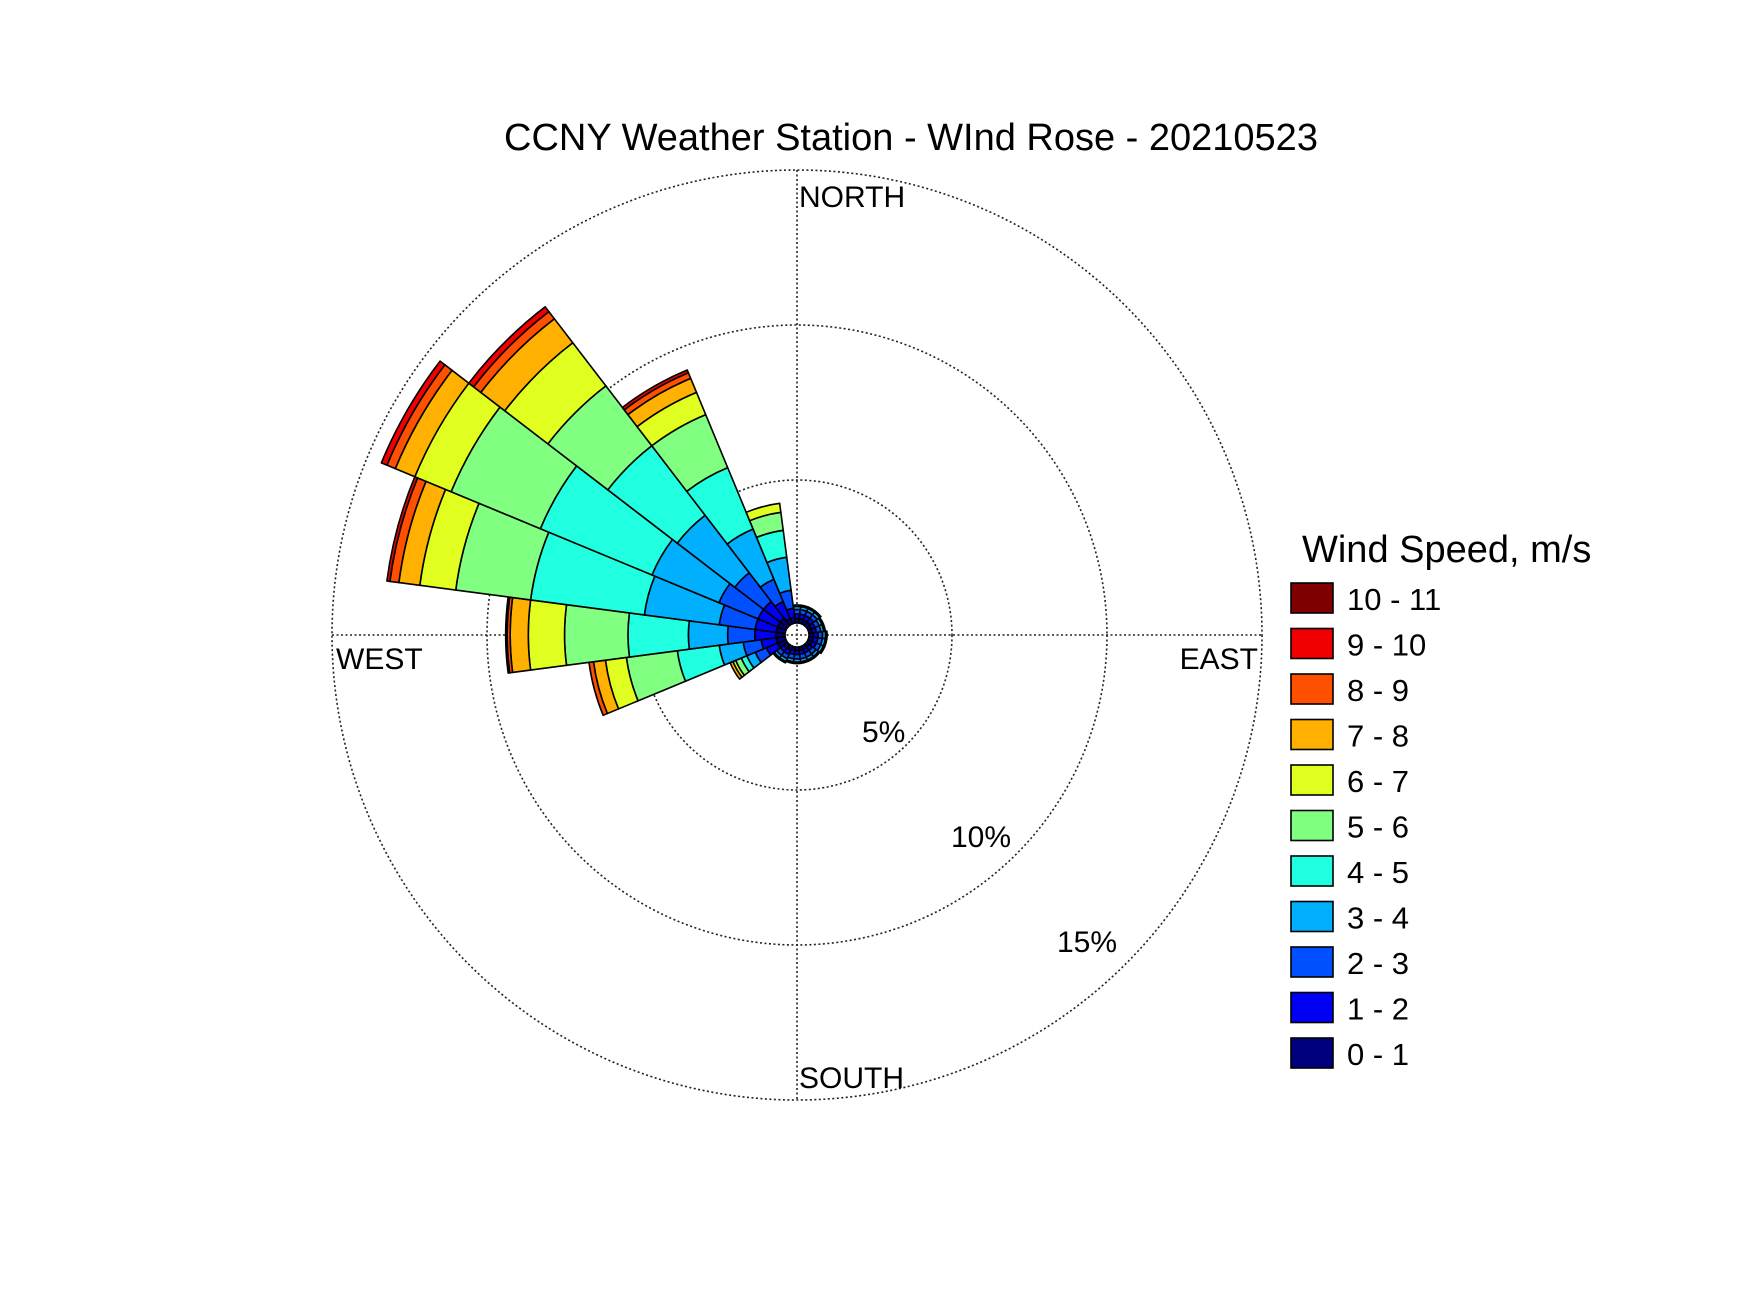 The width and height of the screenshot is (1750, 1313). Describe the element at coordinates (1378, 690) in the screenshot. I see `legend-label-8-9: 8 - 9` at that location.